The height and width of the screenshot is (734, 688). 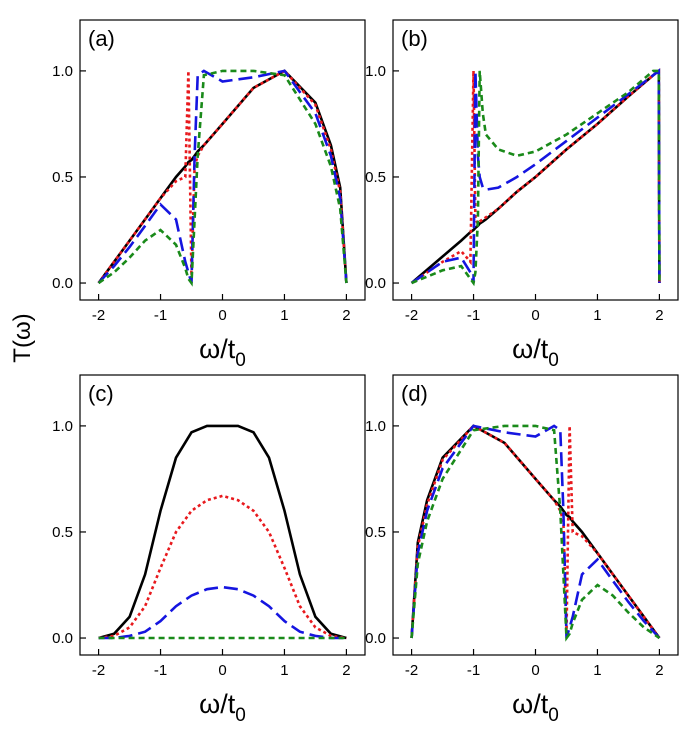 What do you see at coordinates (414, 393) in the screenshot?
I see `panel-label: (d)` at bounding box center [414, 393].